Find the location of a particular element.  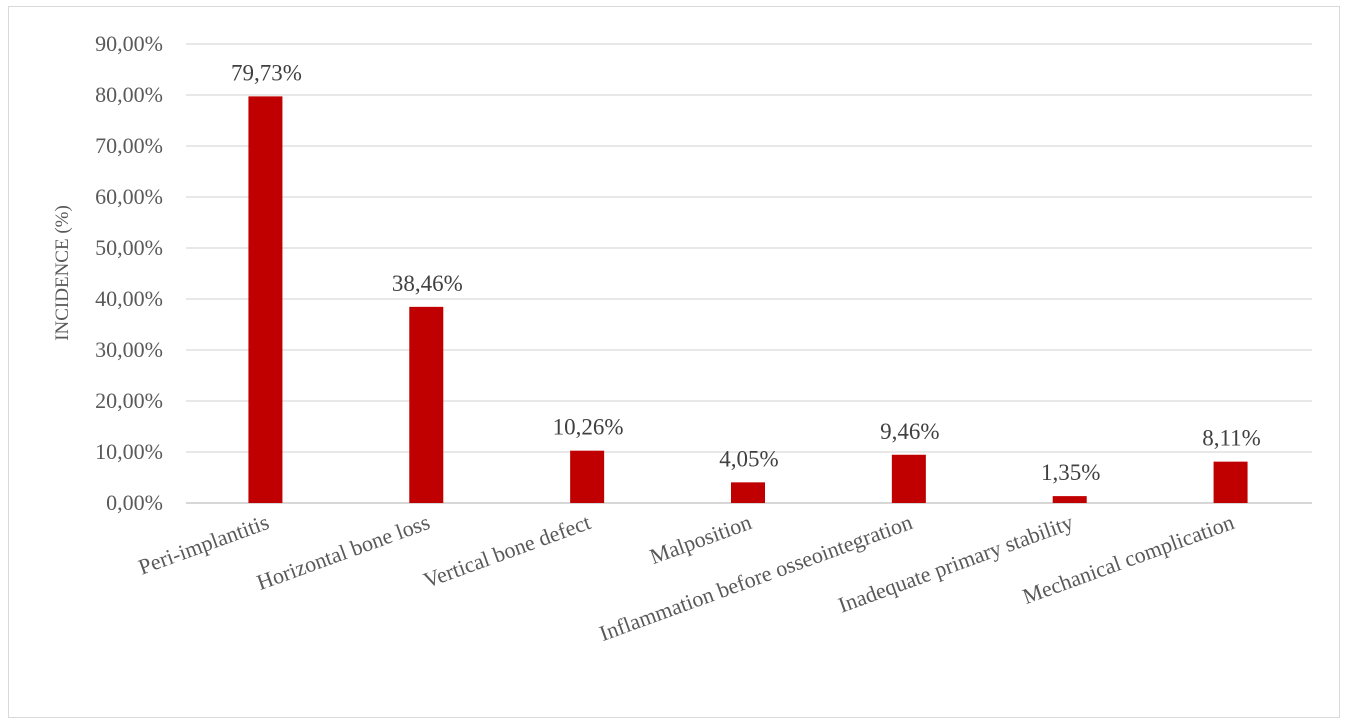

y-tick-label: 30,00% is located at coordinates (129, 349).